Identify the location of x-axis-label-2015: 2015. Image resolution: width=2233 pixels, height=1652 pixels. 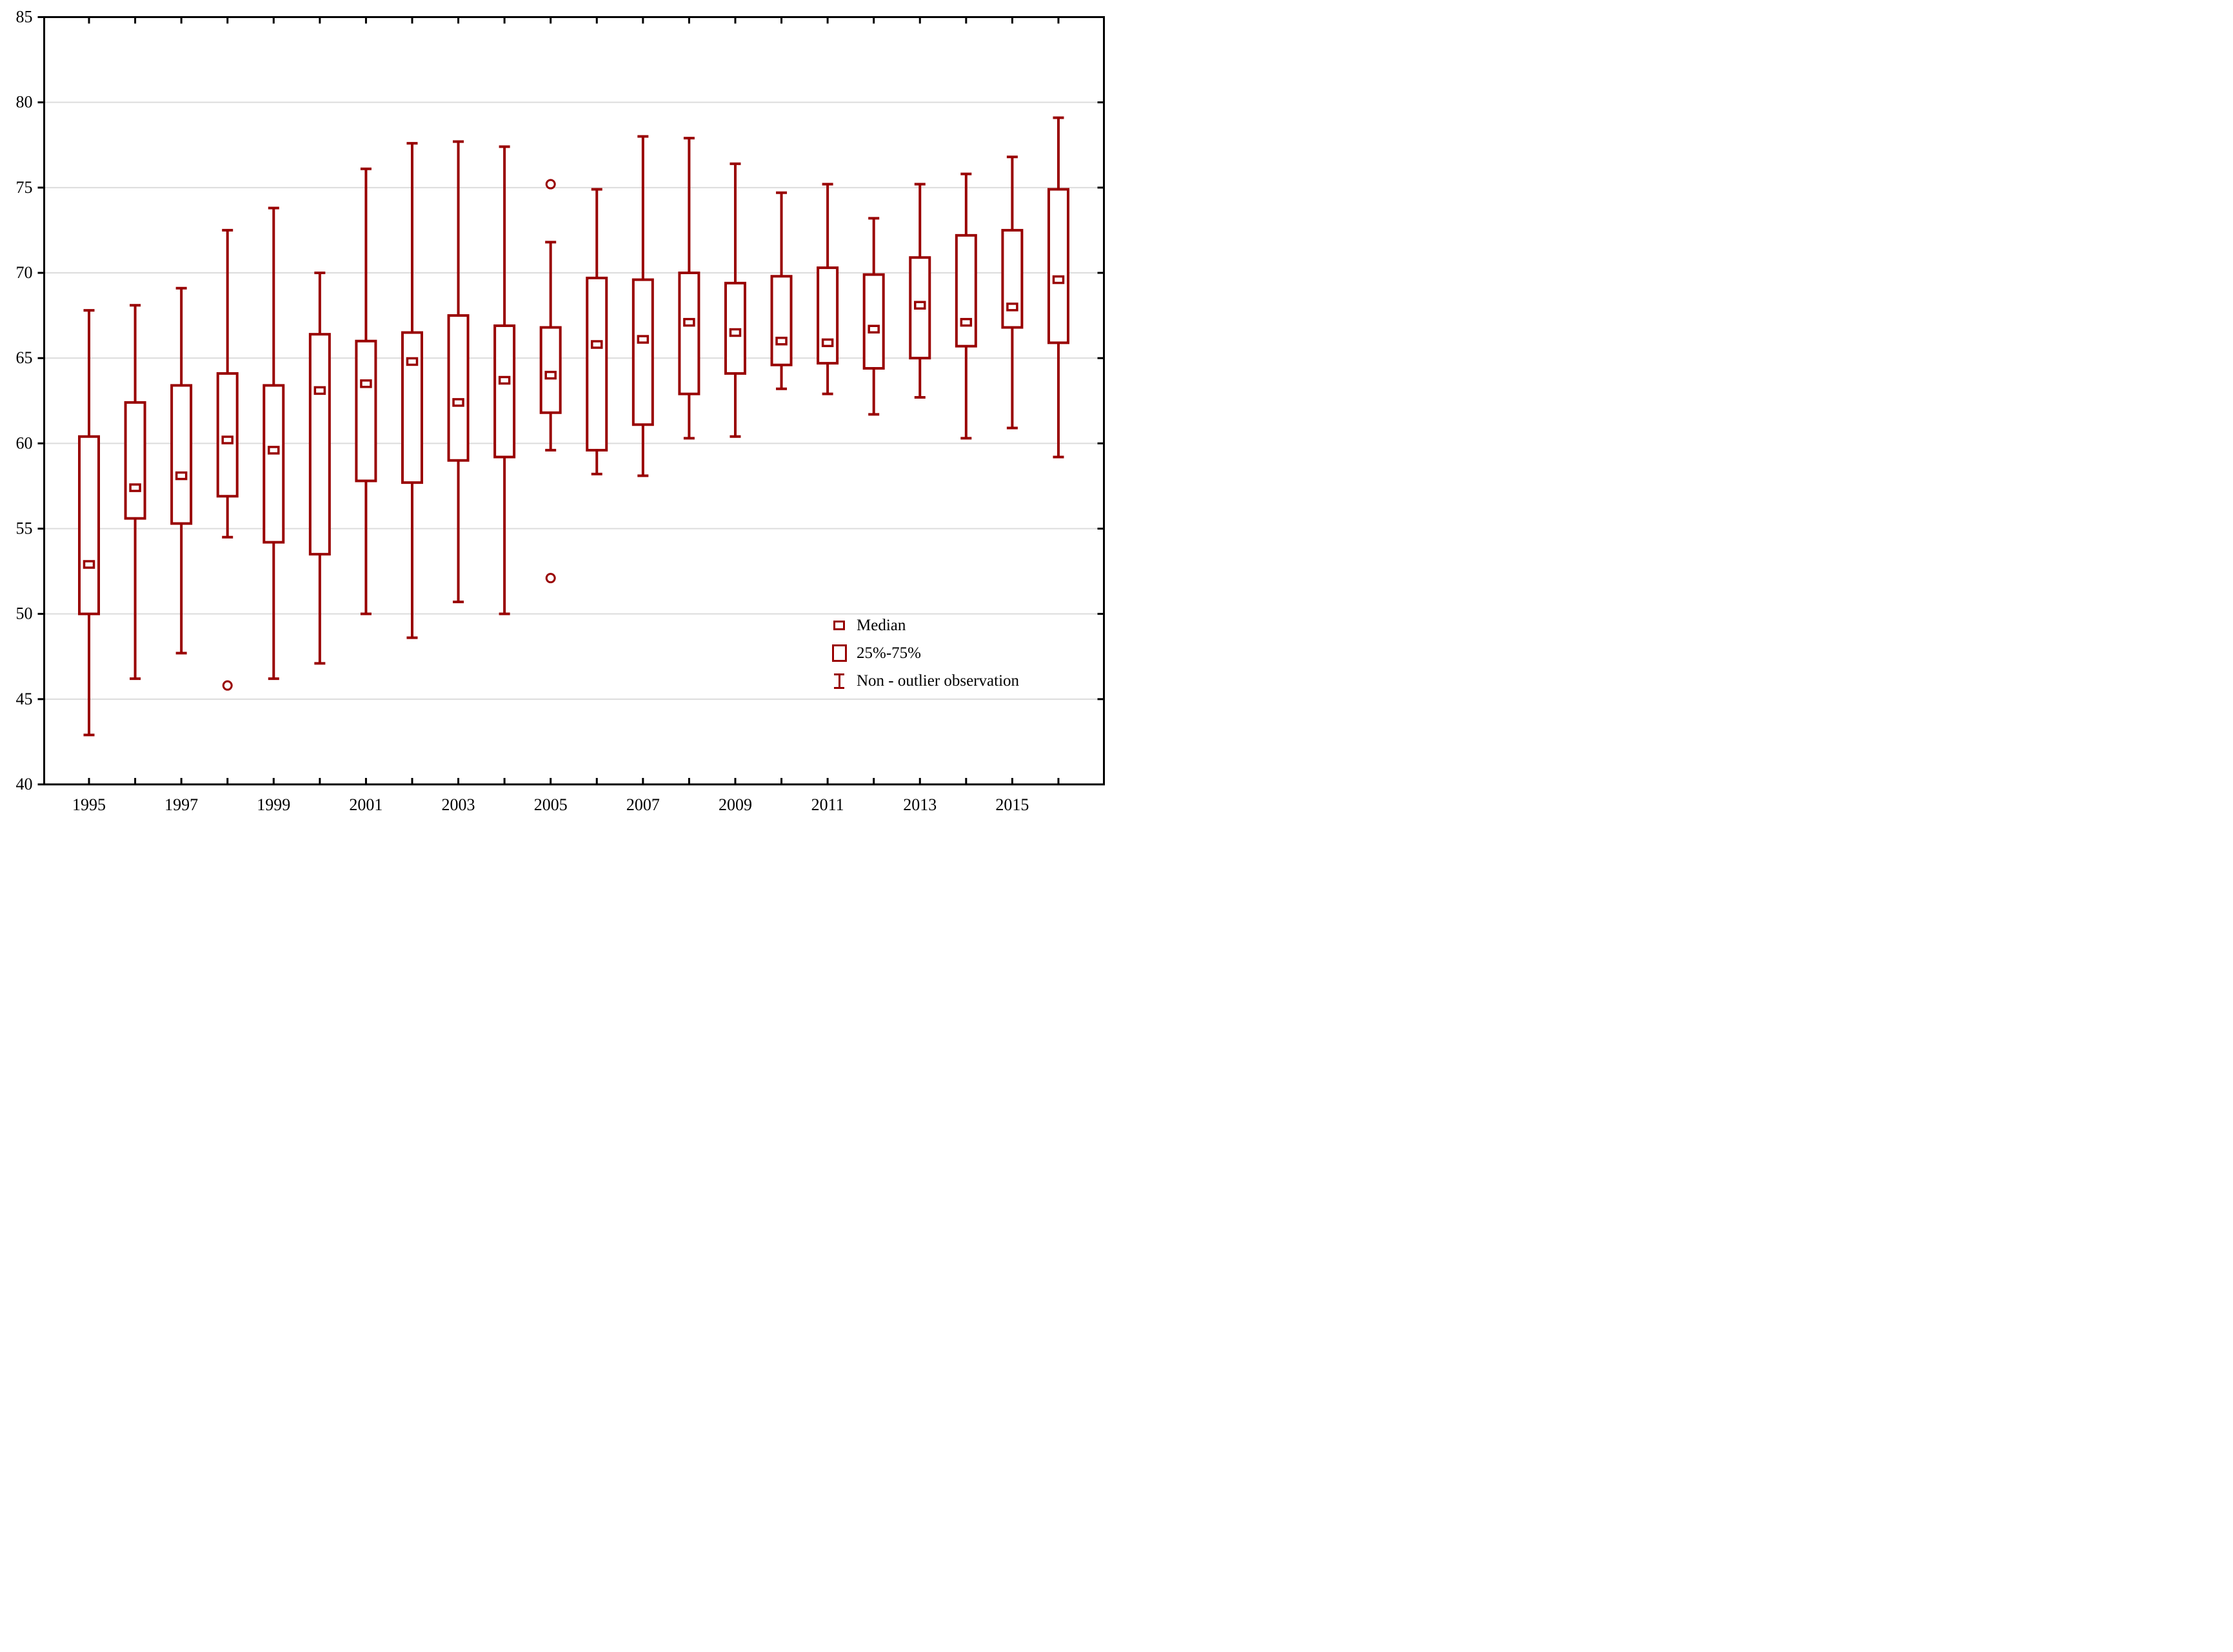
(1012, 804).